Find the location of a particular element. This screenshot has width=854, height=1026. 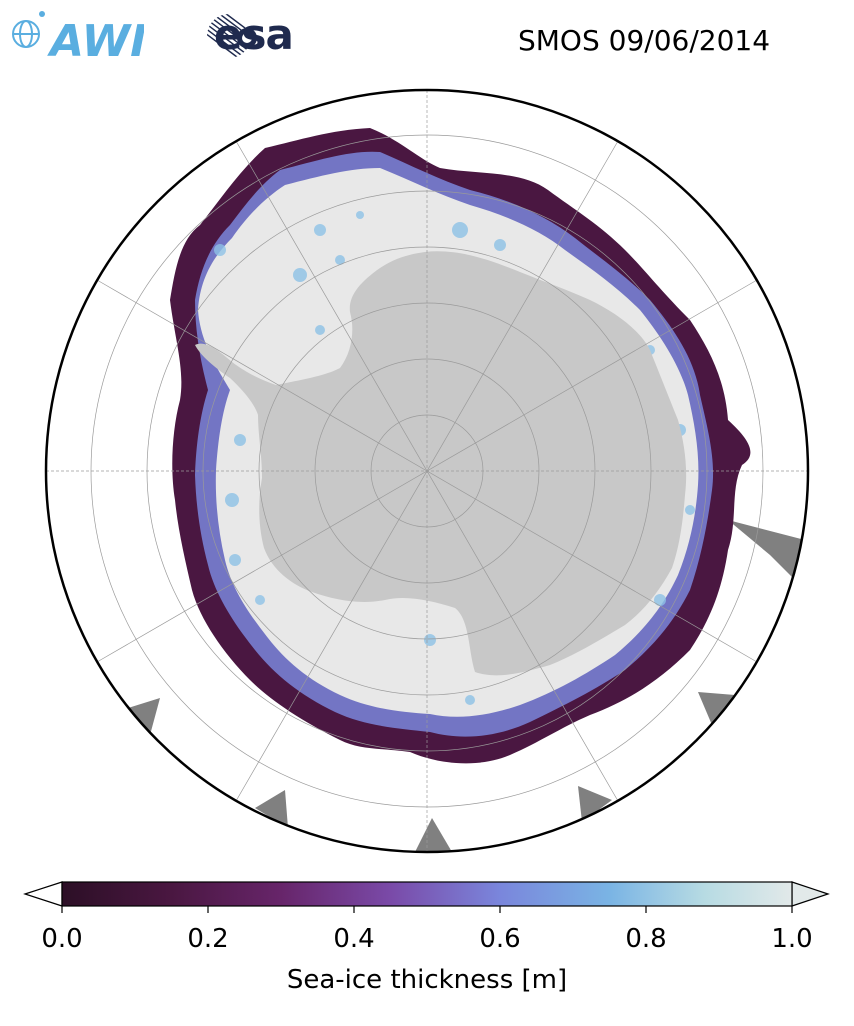

colorbar-extend-min is located at coordinates (43, 894).